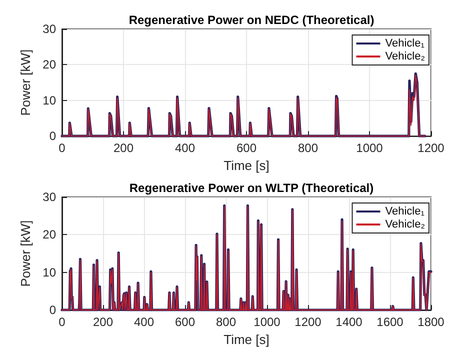 This screenshot has width=474, height=355. What do you see at coordinates (349, 322) in the screenshot?
I see `x-tick-label: 1400` at bounding box center [349, 322].